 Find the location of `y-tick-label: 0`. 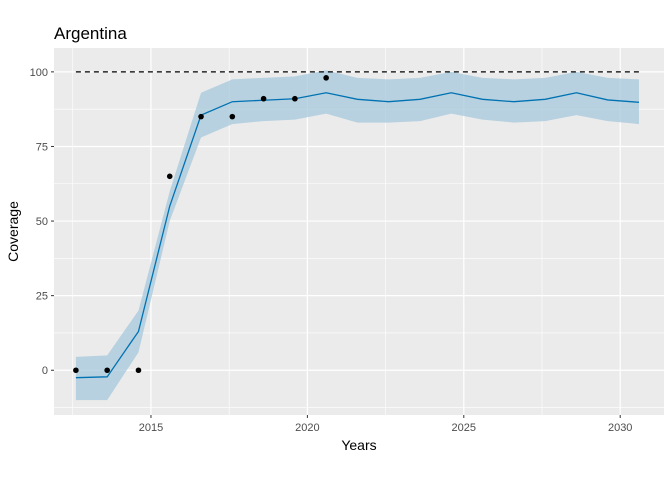

y-tick-label: 0 is located at coordinates (45, 371).